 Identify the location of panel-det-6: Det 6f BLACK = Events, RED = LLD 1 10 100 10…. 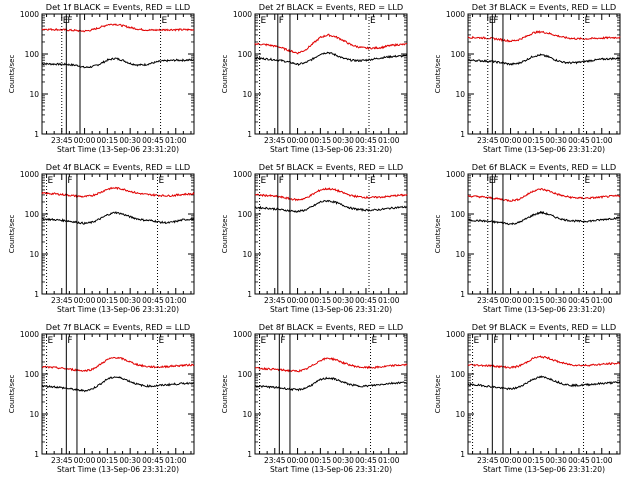
(527, 238).